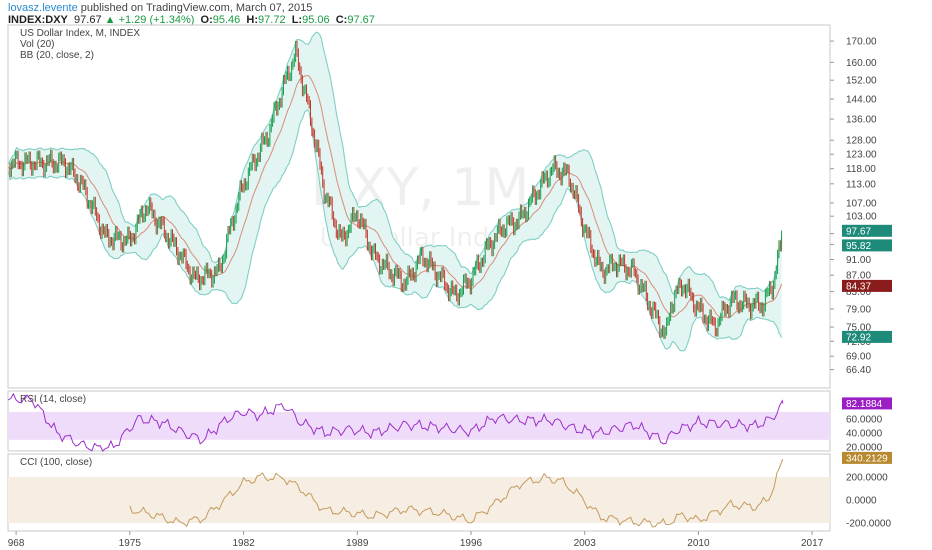  Describe the element at coordinates (357, 543) in the screenshot. I see `x-tick-label: 1989` at that location.